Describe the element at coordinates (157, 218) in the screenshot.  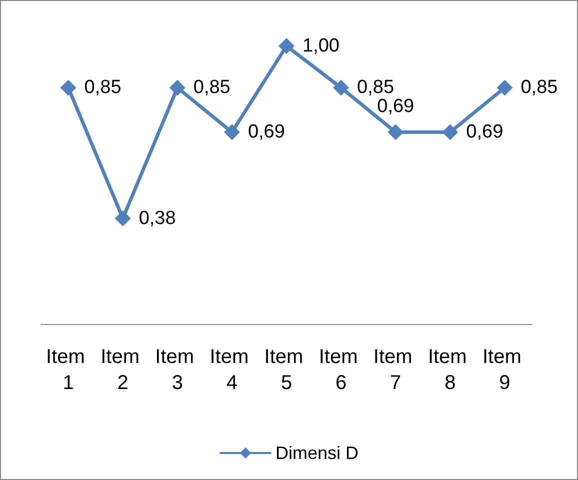
I see `data-label: 0,38` at that location.